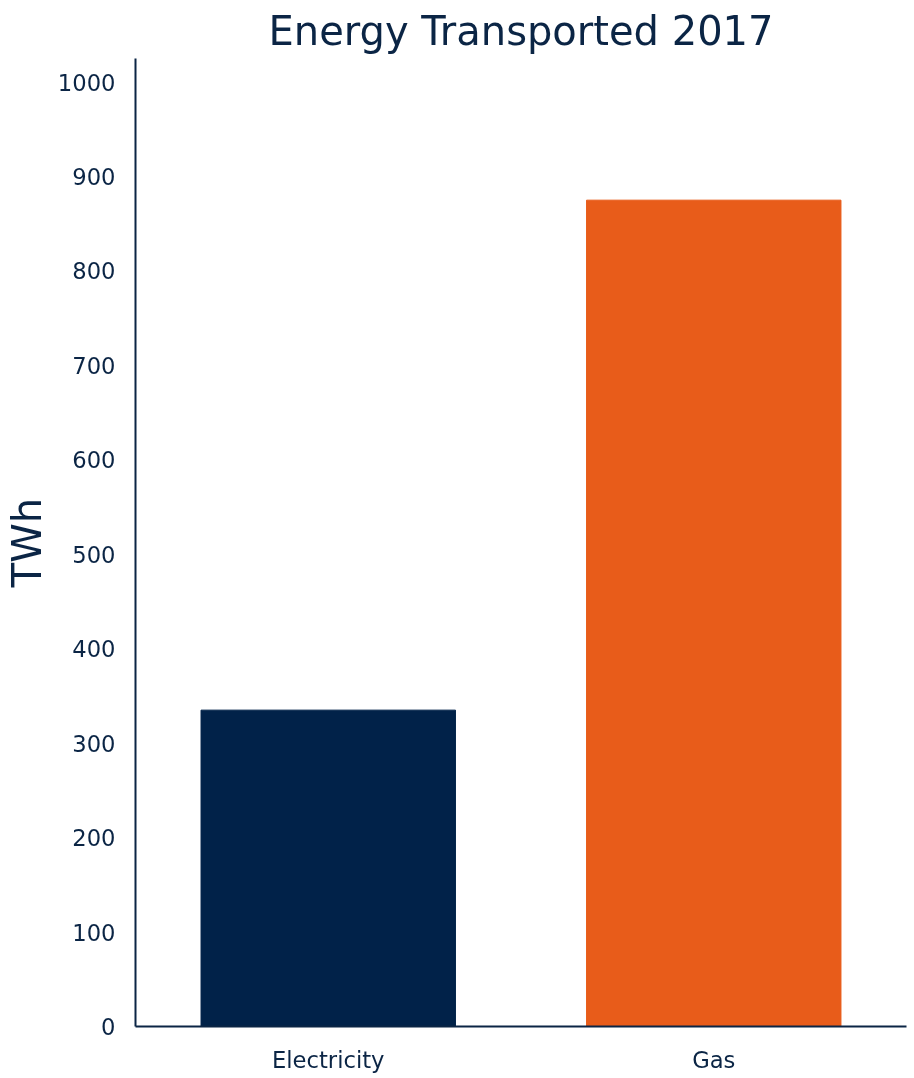 The width and height of the screenshot is (914, 1078). I want to click on y-tick-label: 300, so click(94, 743).